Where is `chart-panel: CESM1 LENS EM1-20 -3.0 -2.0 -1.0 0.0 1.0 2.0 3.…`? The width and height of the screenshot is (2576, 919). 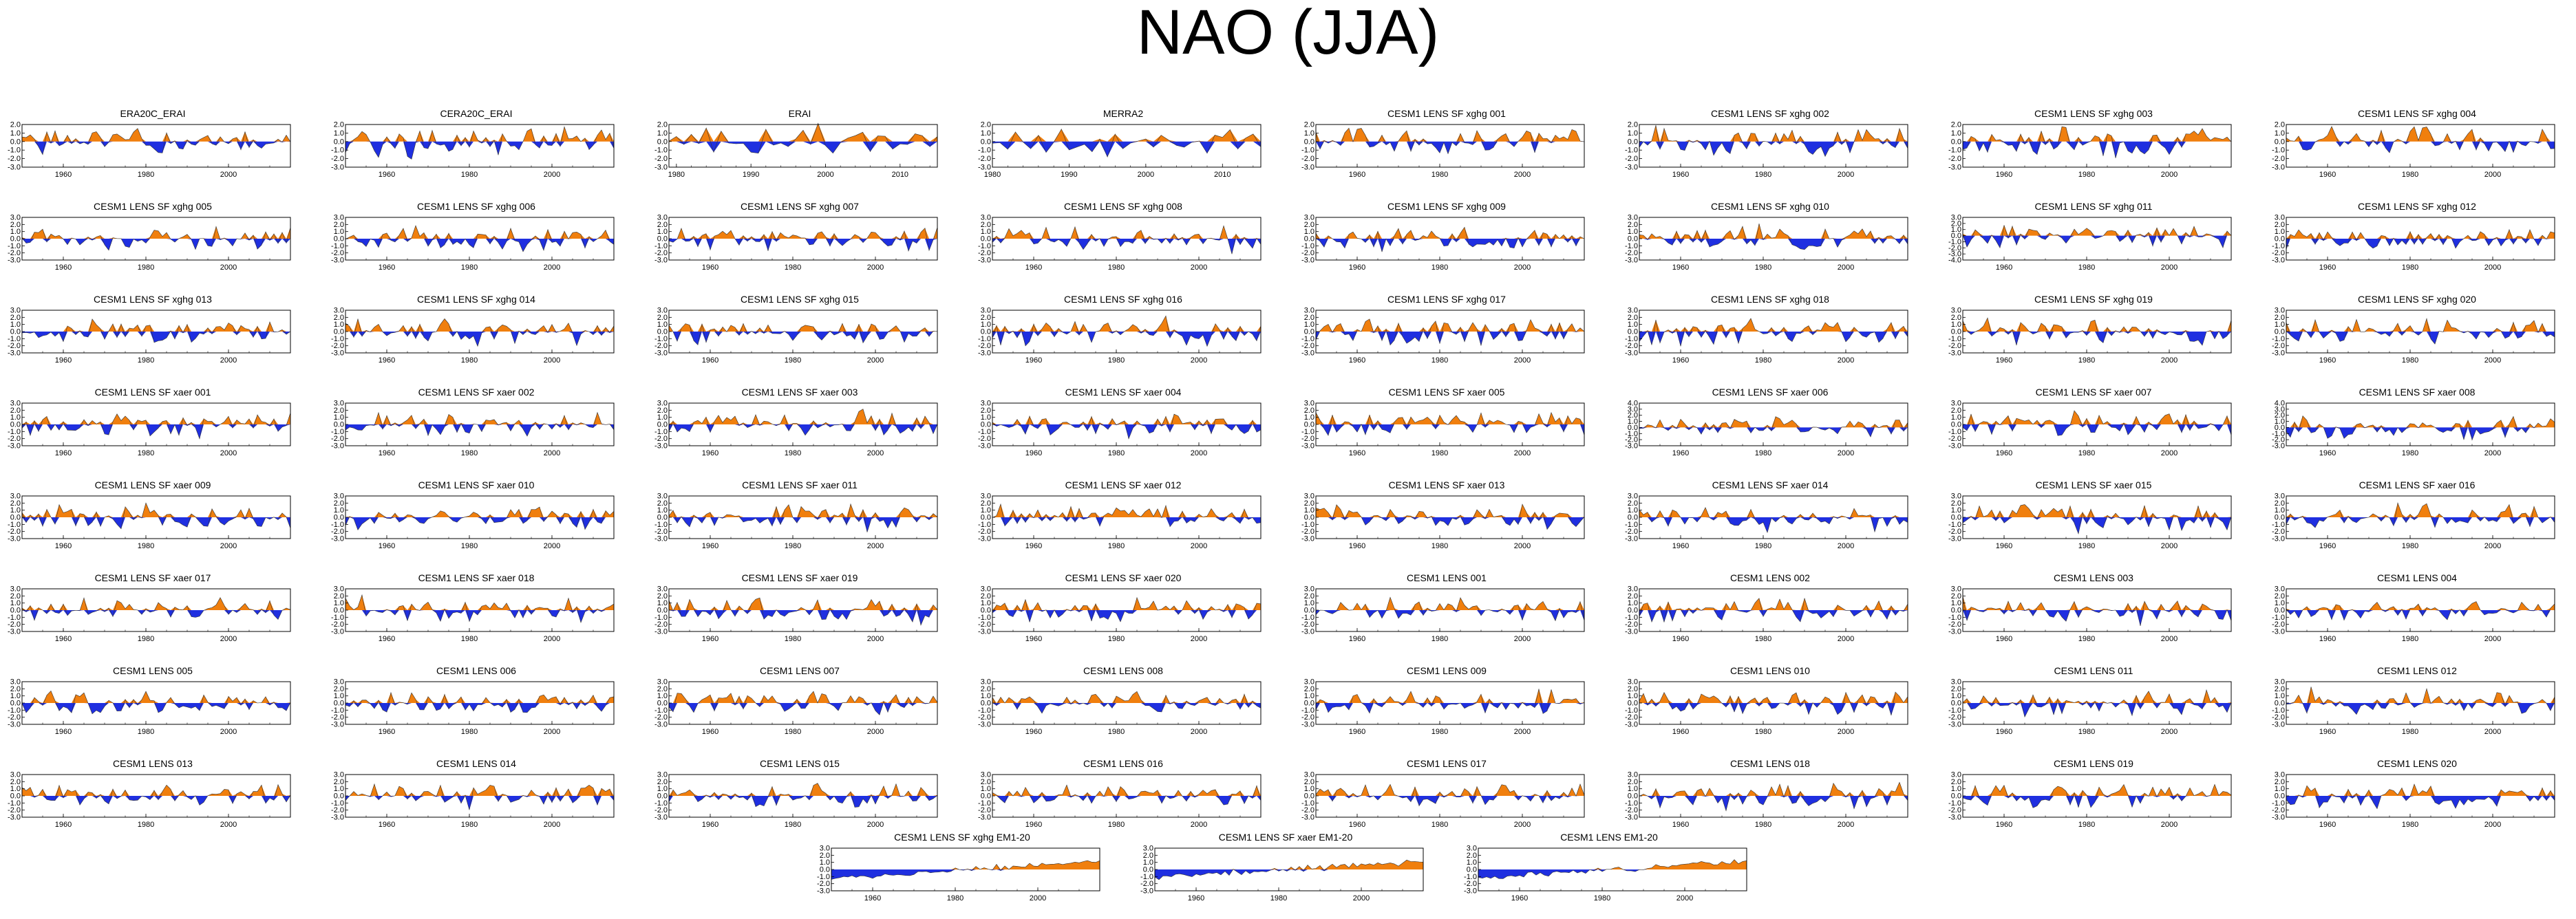 chart-panel: CESM1 LENS EM1-20 -3.0 -2.0 -1.0 0.0 1.0 2.0 3.… is located at coordinates (1609, 872).